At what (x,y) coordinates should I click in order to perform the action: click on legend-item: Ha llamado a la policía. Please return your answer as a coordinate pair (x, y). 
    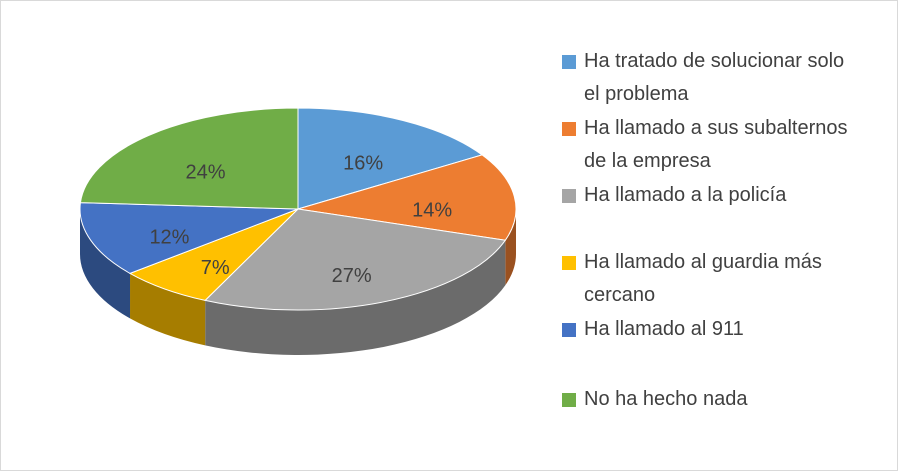
    Looking at the image, I should click on (712, 195).